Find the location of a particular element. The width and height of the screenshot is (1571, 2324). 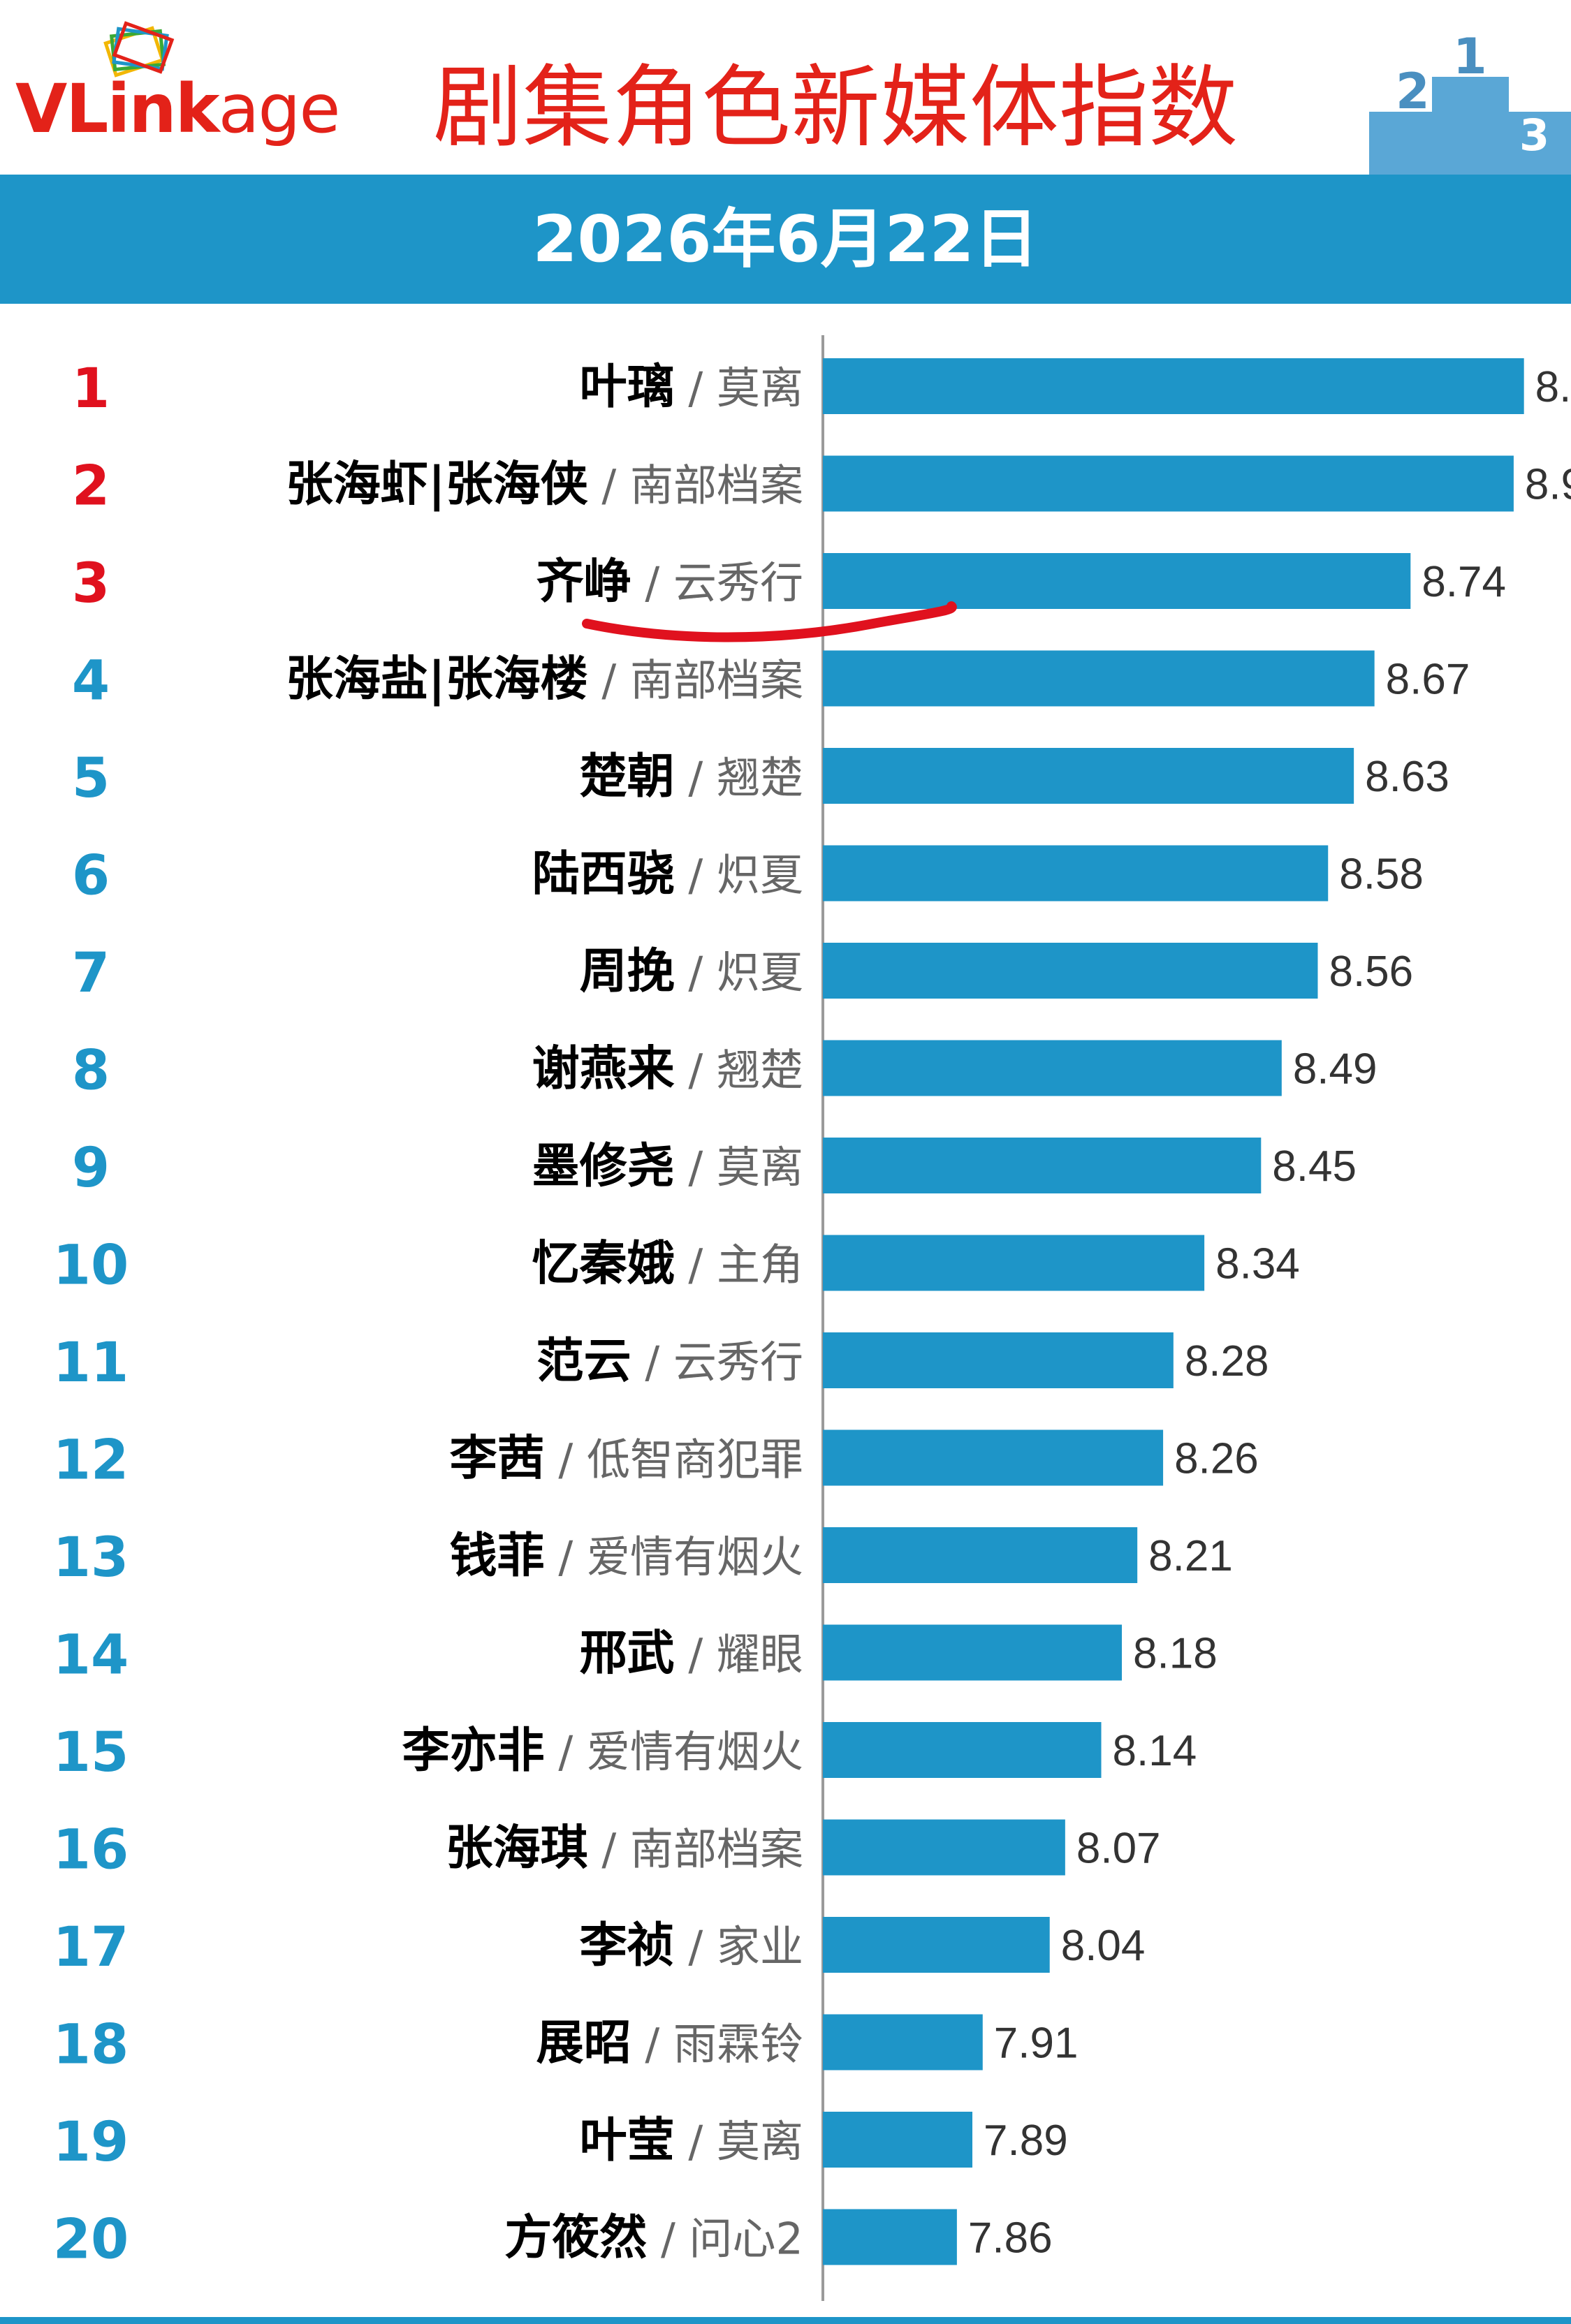

rank-label: 17 is located at coordinates (91, 1948).